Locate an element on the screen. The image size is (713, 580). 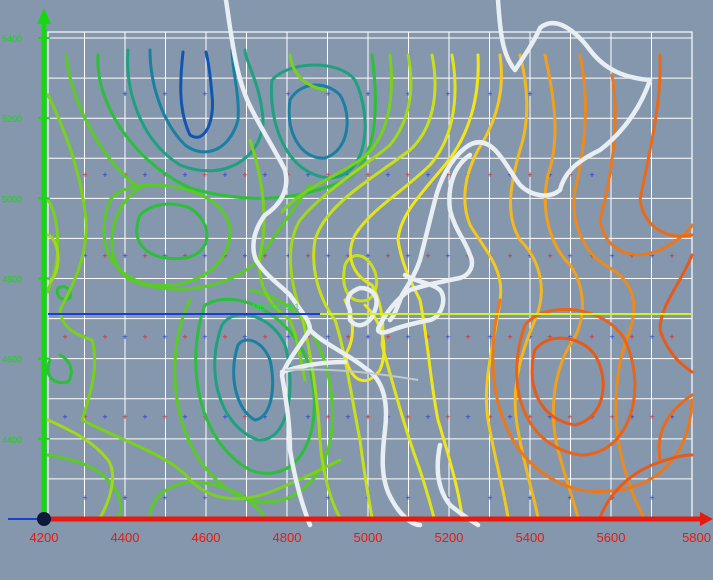
x-tick-label: 5600 is located at coordinates (611, 537).